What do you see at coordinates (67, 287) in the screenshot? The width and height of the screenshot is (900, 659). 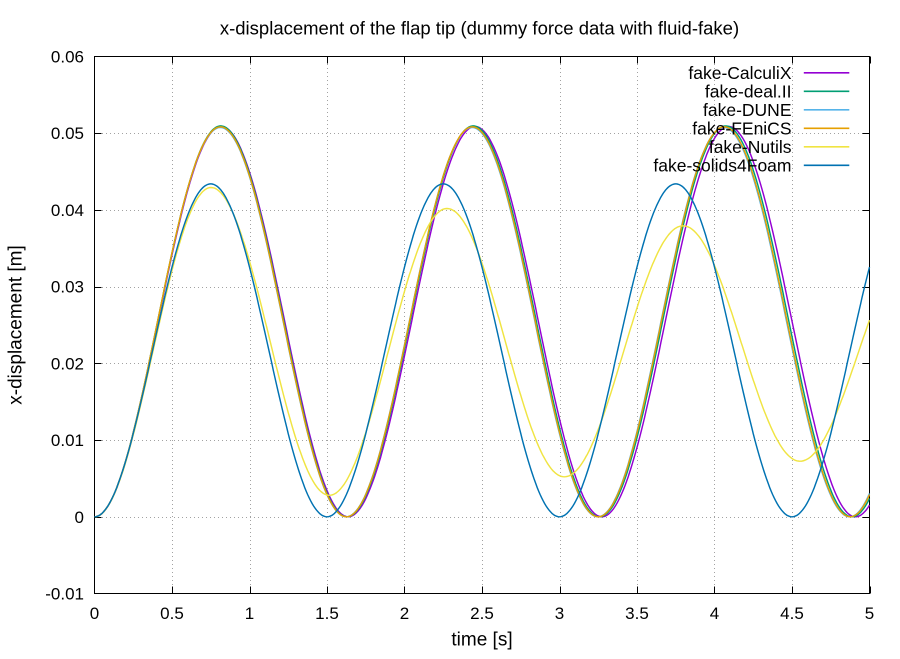 I see `svg-text: 0.03` at bounding box center [67, 287].